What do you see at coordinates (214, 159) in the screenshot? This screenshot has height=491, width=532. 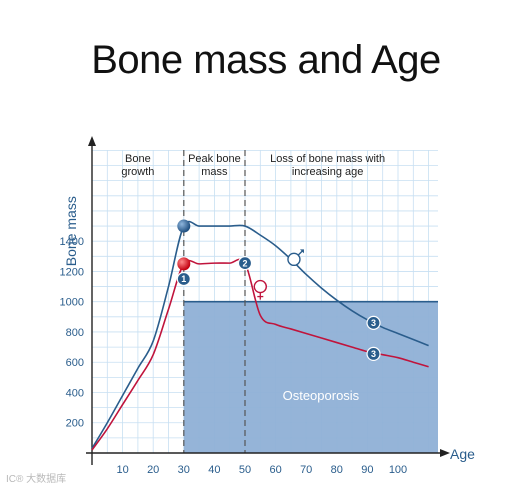 I see `phase-label: Peak bone` at bounding box center [214, 159].